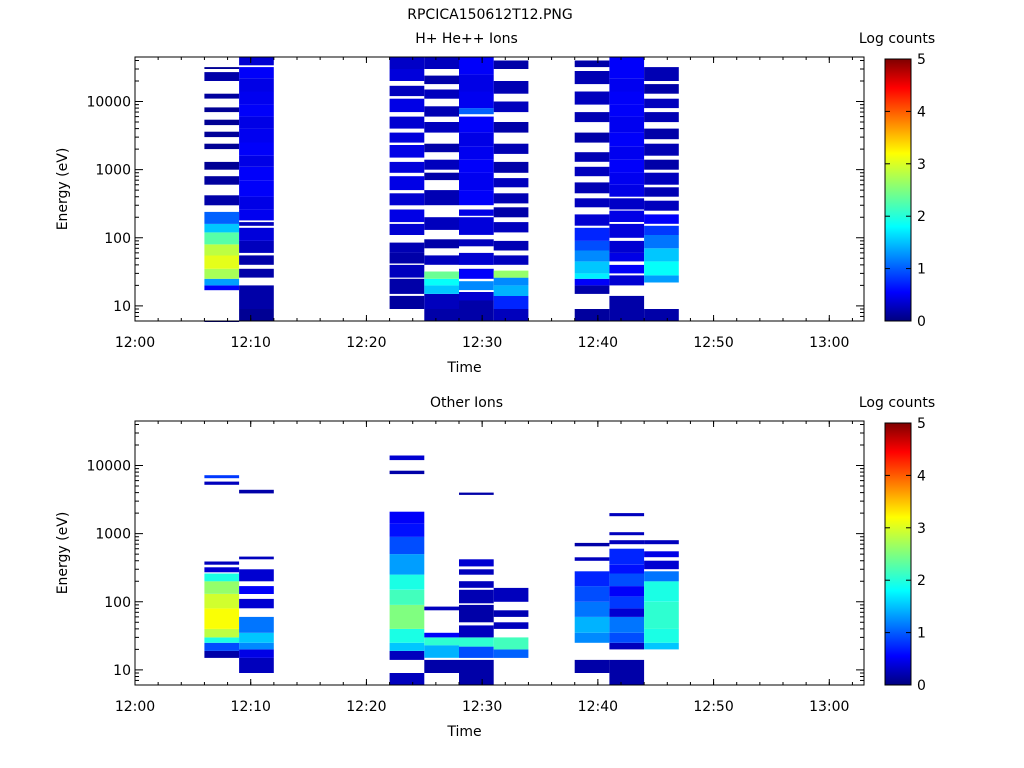 This screenshot has height=768, width=1024. Describe the element at coordinates (921, 581) in the screenshot. I see `colorbar-tick-label: 2` at that location.